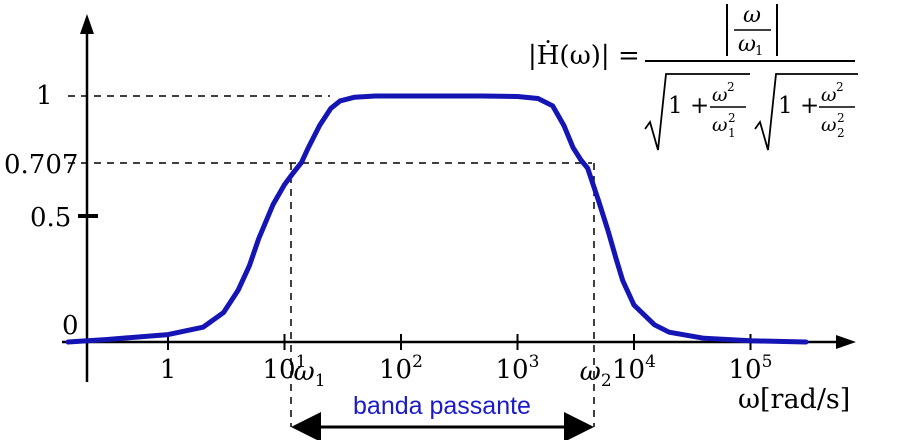 Image resolution: width=920 pixels, height=440 pixels. Describe the element at coordinates (41, 165) in the screenshot. I see `y-tick-label-0707: 0.707` at that location.